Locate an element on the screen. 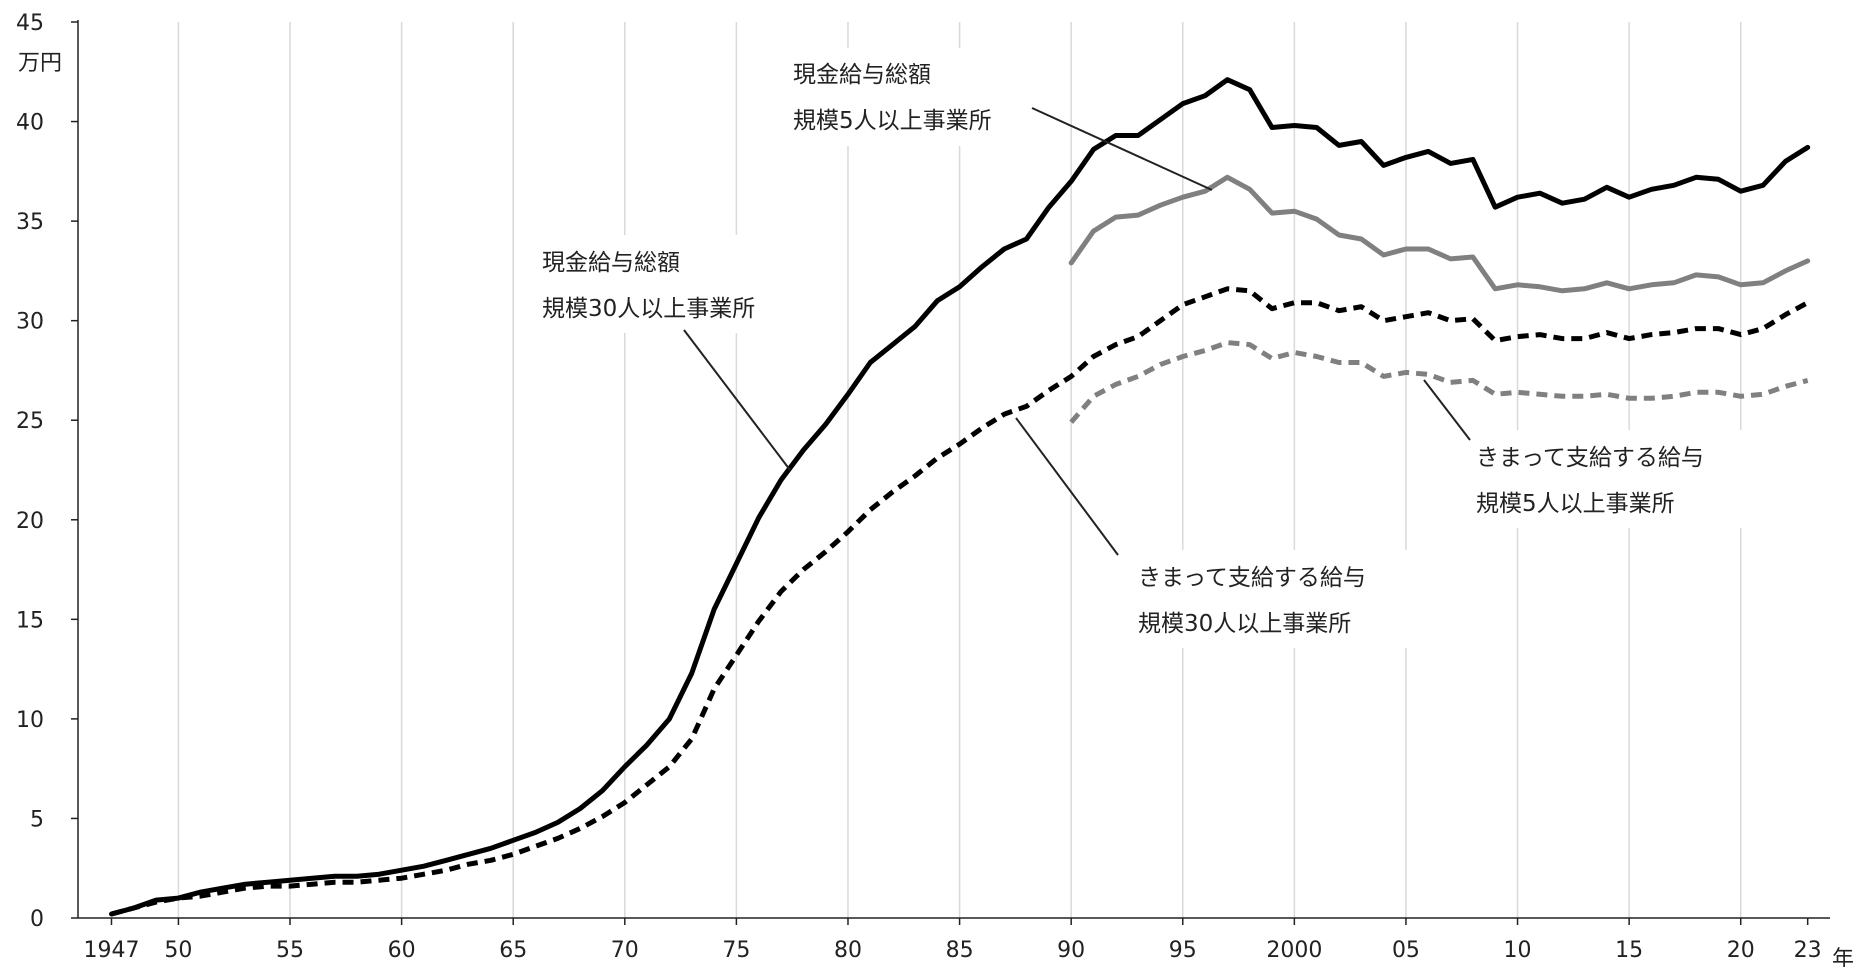 This screenshot has width=1866, height=967. y-tick-label: 10 is located at coordinates (30, 720).